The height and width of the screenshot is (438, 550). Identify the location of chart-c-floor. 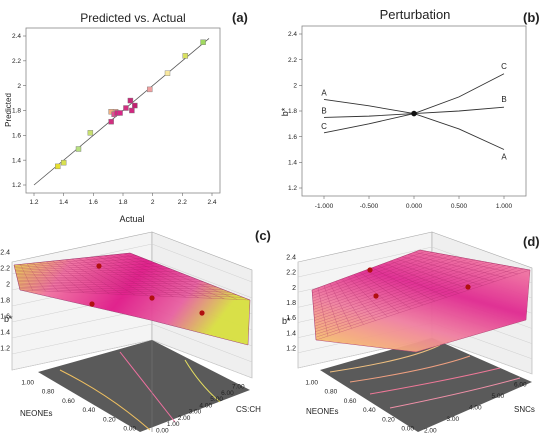
(144, 386).